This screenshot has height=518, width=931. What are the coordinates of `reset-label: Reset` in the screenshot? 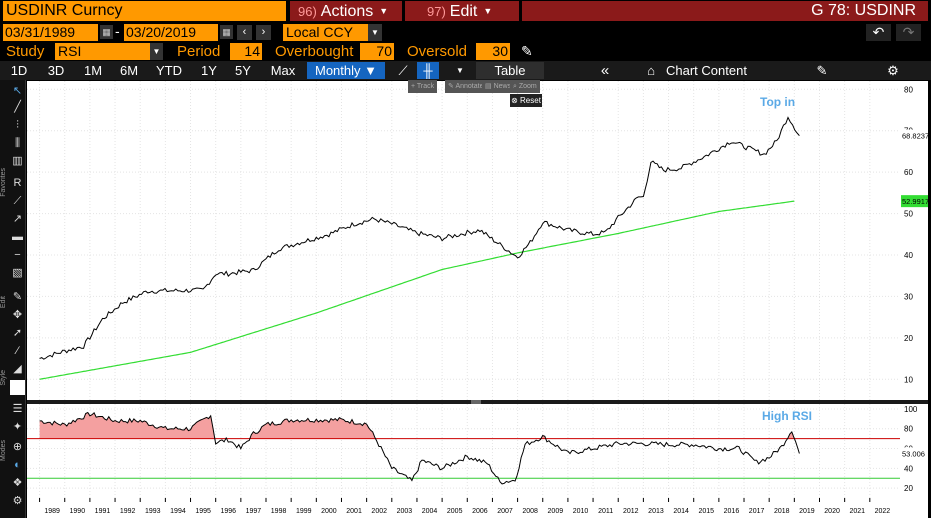 It's located at (530, 100).